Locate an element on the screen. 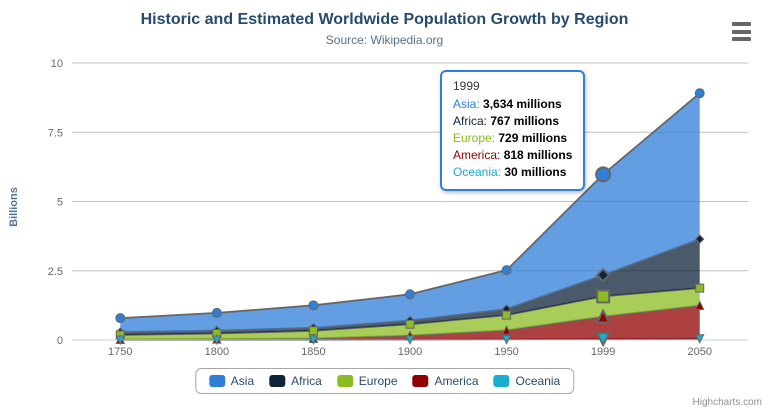 This screenshot has height=416, width=769. legend: Asia Africa Europe America Oceania is located at coordinates (384, 381).